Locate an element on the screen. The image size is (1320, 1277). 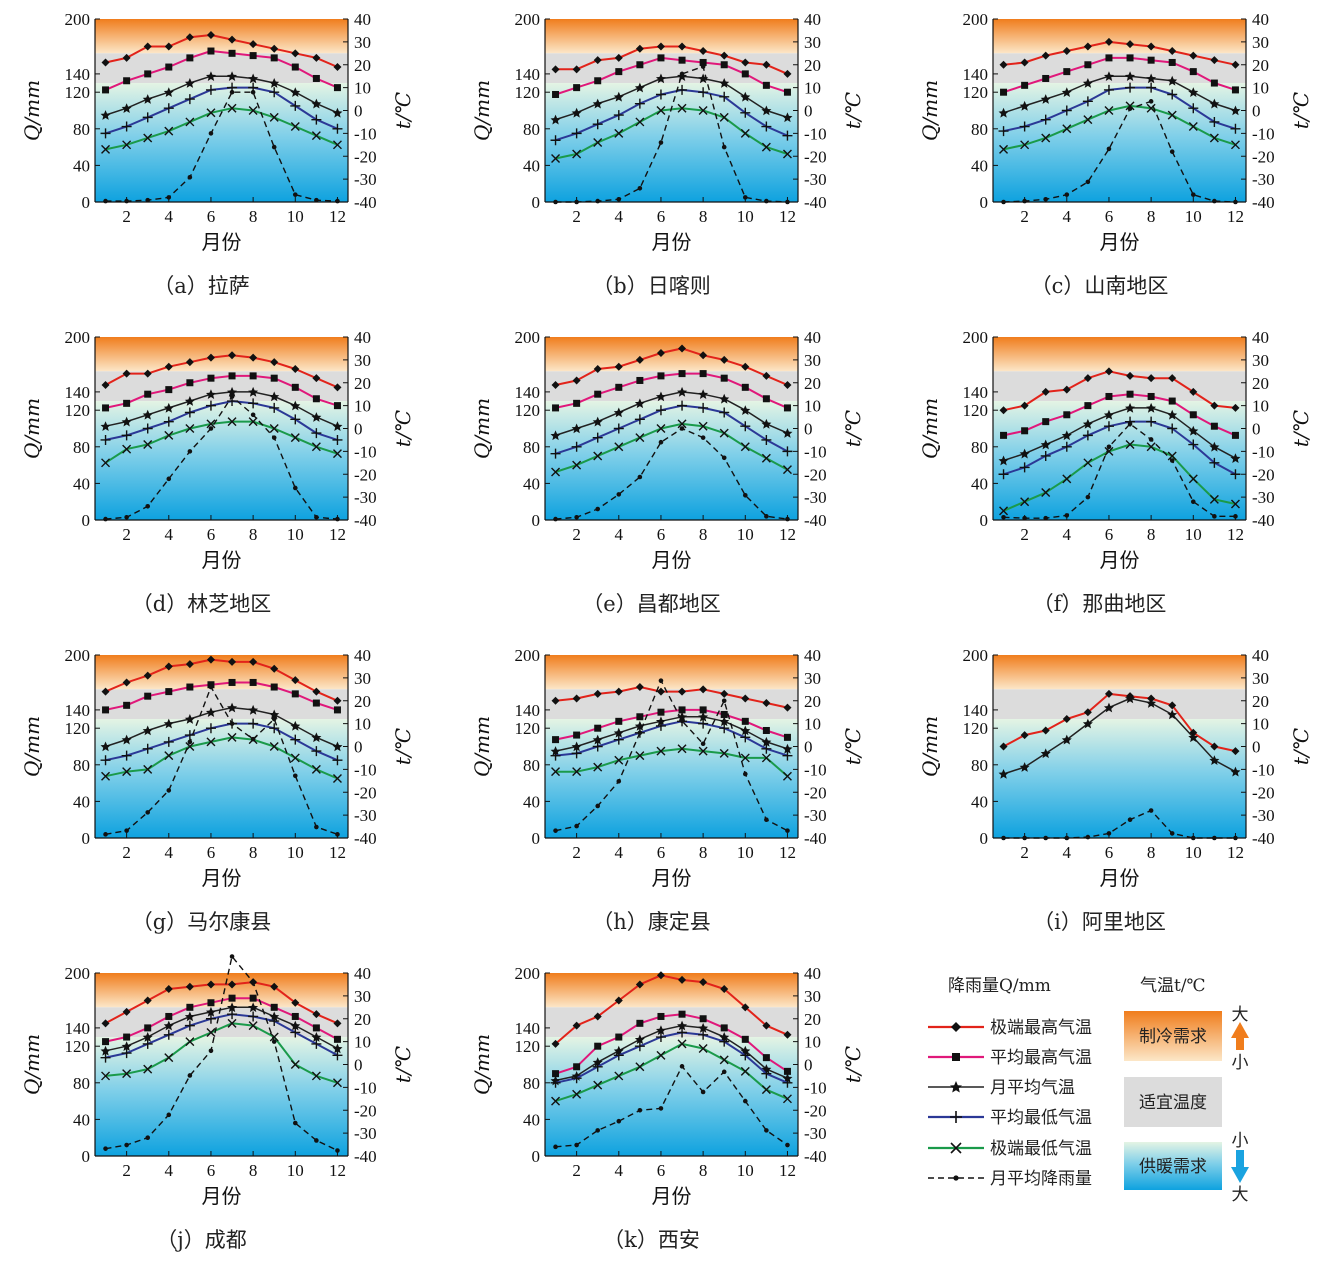
series-line-rain is located at coordinates (221, 760).